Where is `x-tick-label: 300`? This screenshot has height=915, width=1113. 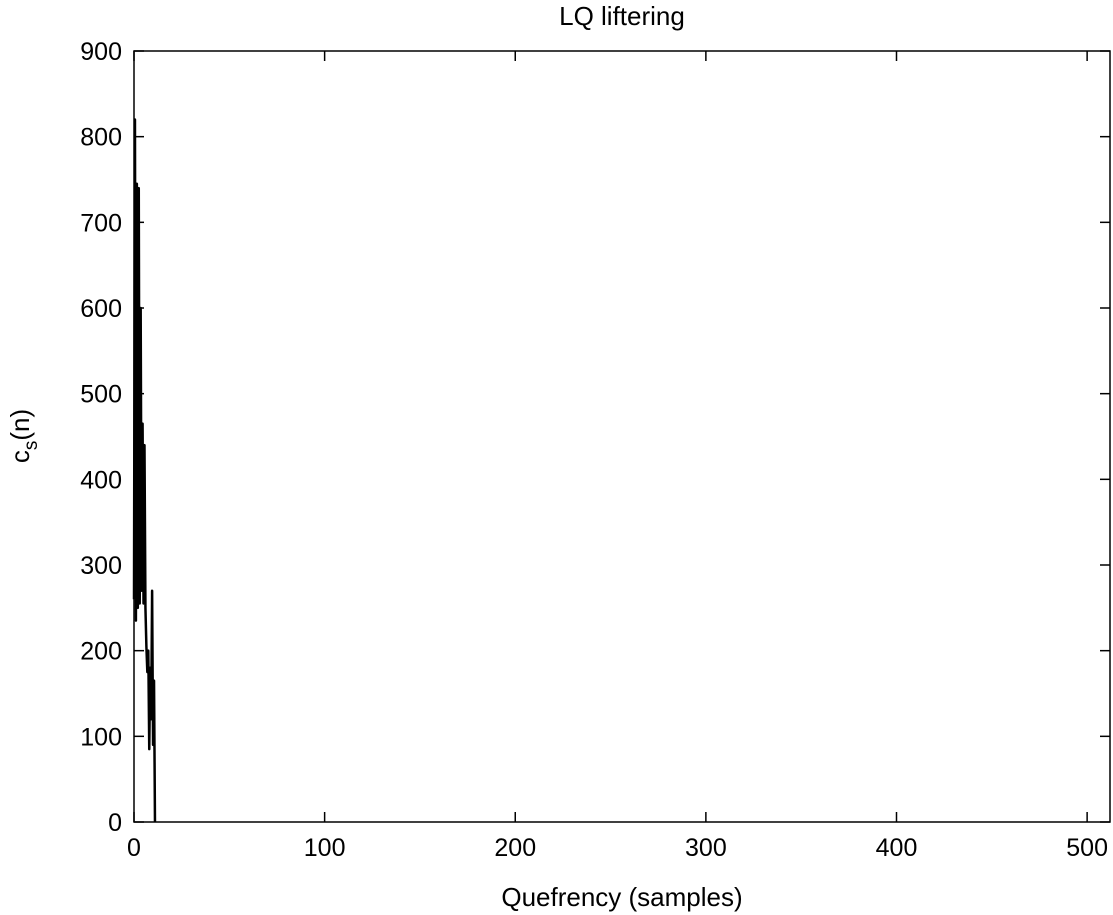
x-tick-label: 300 is located at coordinates (706, 848).